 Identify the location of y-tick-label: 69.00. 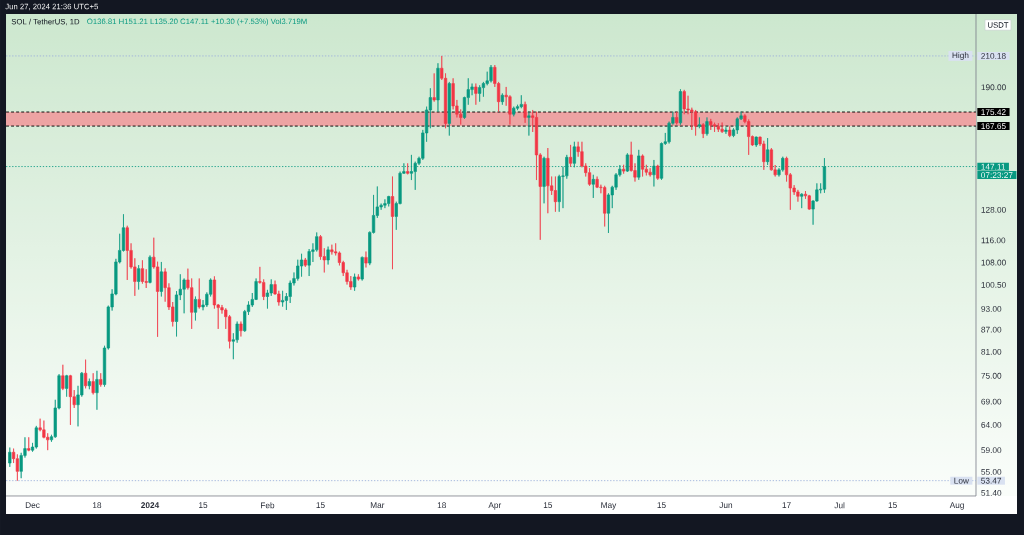
(991, 401).